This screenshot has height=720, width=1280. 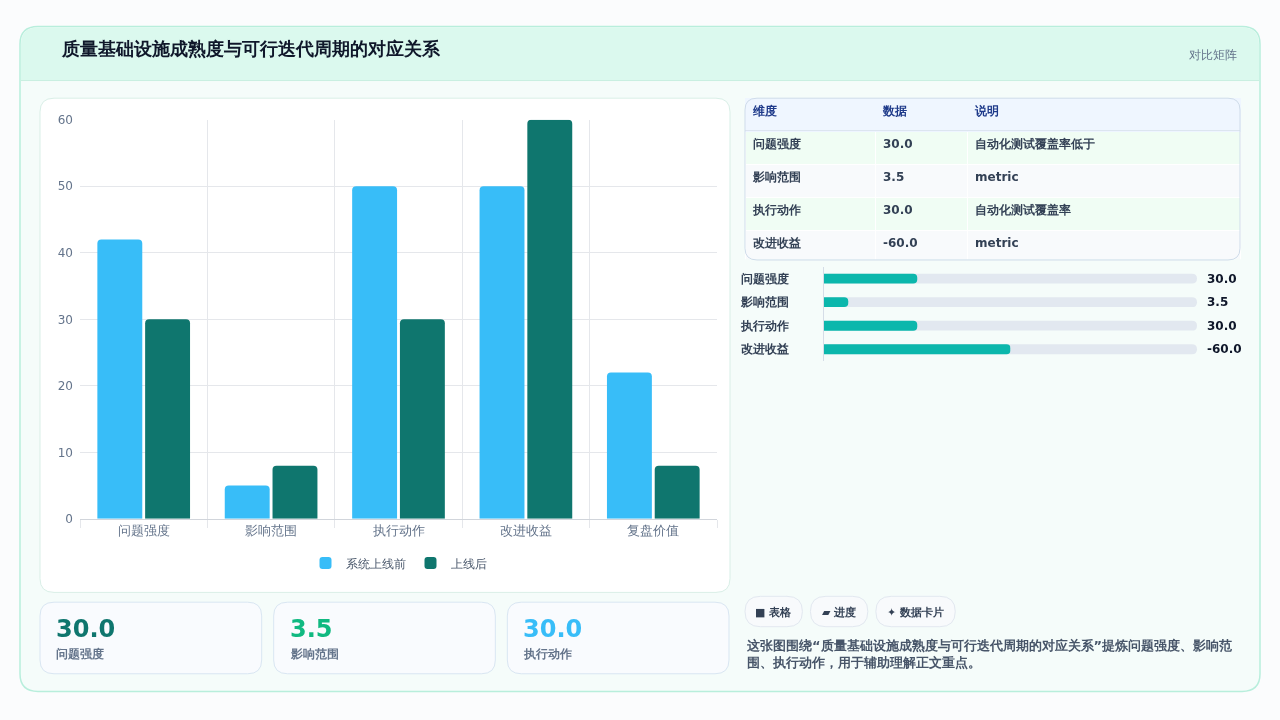 I want to click on x-tick-label: 问题强度, so click(x=143, y=531).